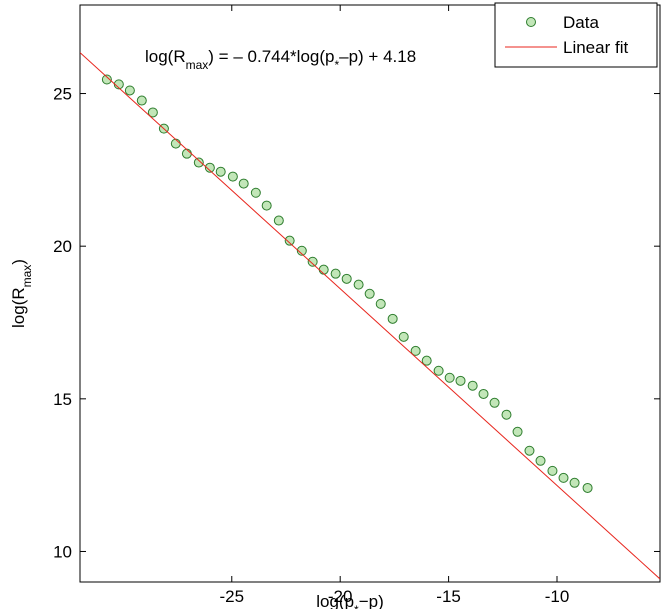 The height and width of the screenshot is (614, 664). Describe the element at coordinates (336, 65) in the screenshot. I see `annotation-part: *` at that location.